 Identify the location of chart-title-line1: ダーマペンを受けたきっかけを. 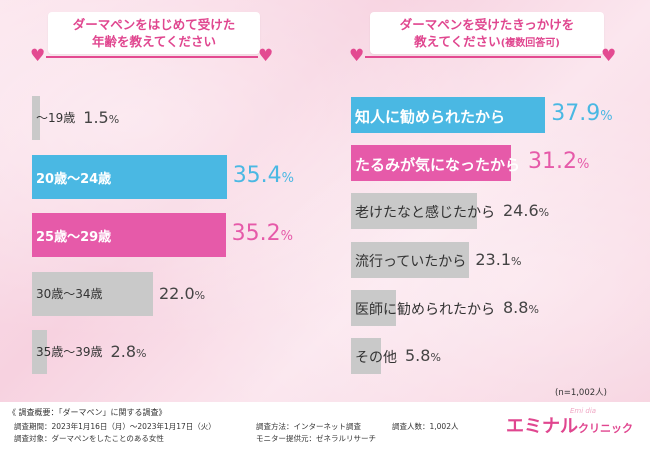
(487, 24).